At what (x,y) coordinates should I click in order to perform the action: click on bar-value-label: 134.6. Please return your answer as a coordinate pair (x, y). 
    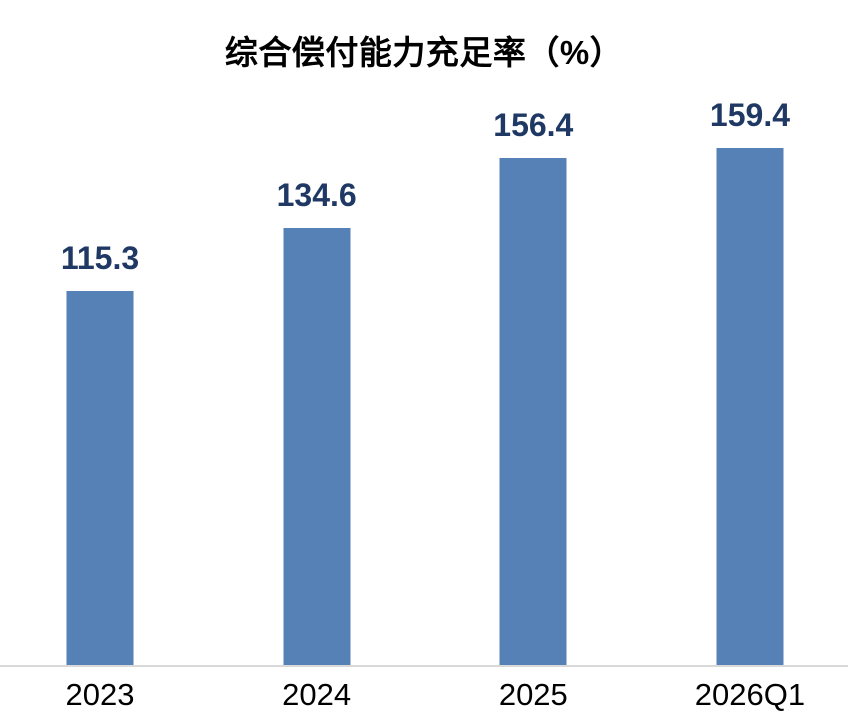
    Looking at the image, I should click on (316, 195).